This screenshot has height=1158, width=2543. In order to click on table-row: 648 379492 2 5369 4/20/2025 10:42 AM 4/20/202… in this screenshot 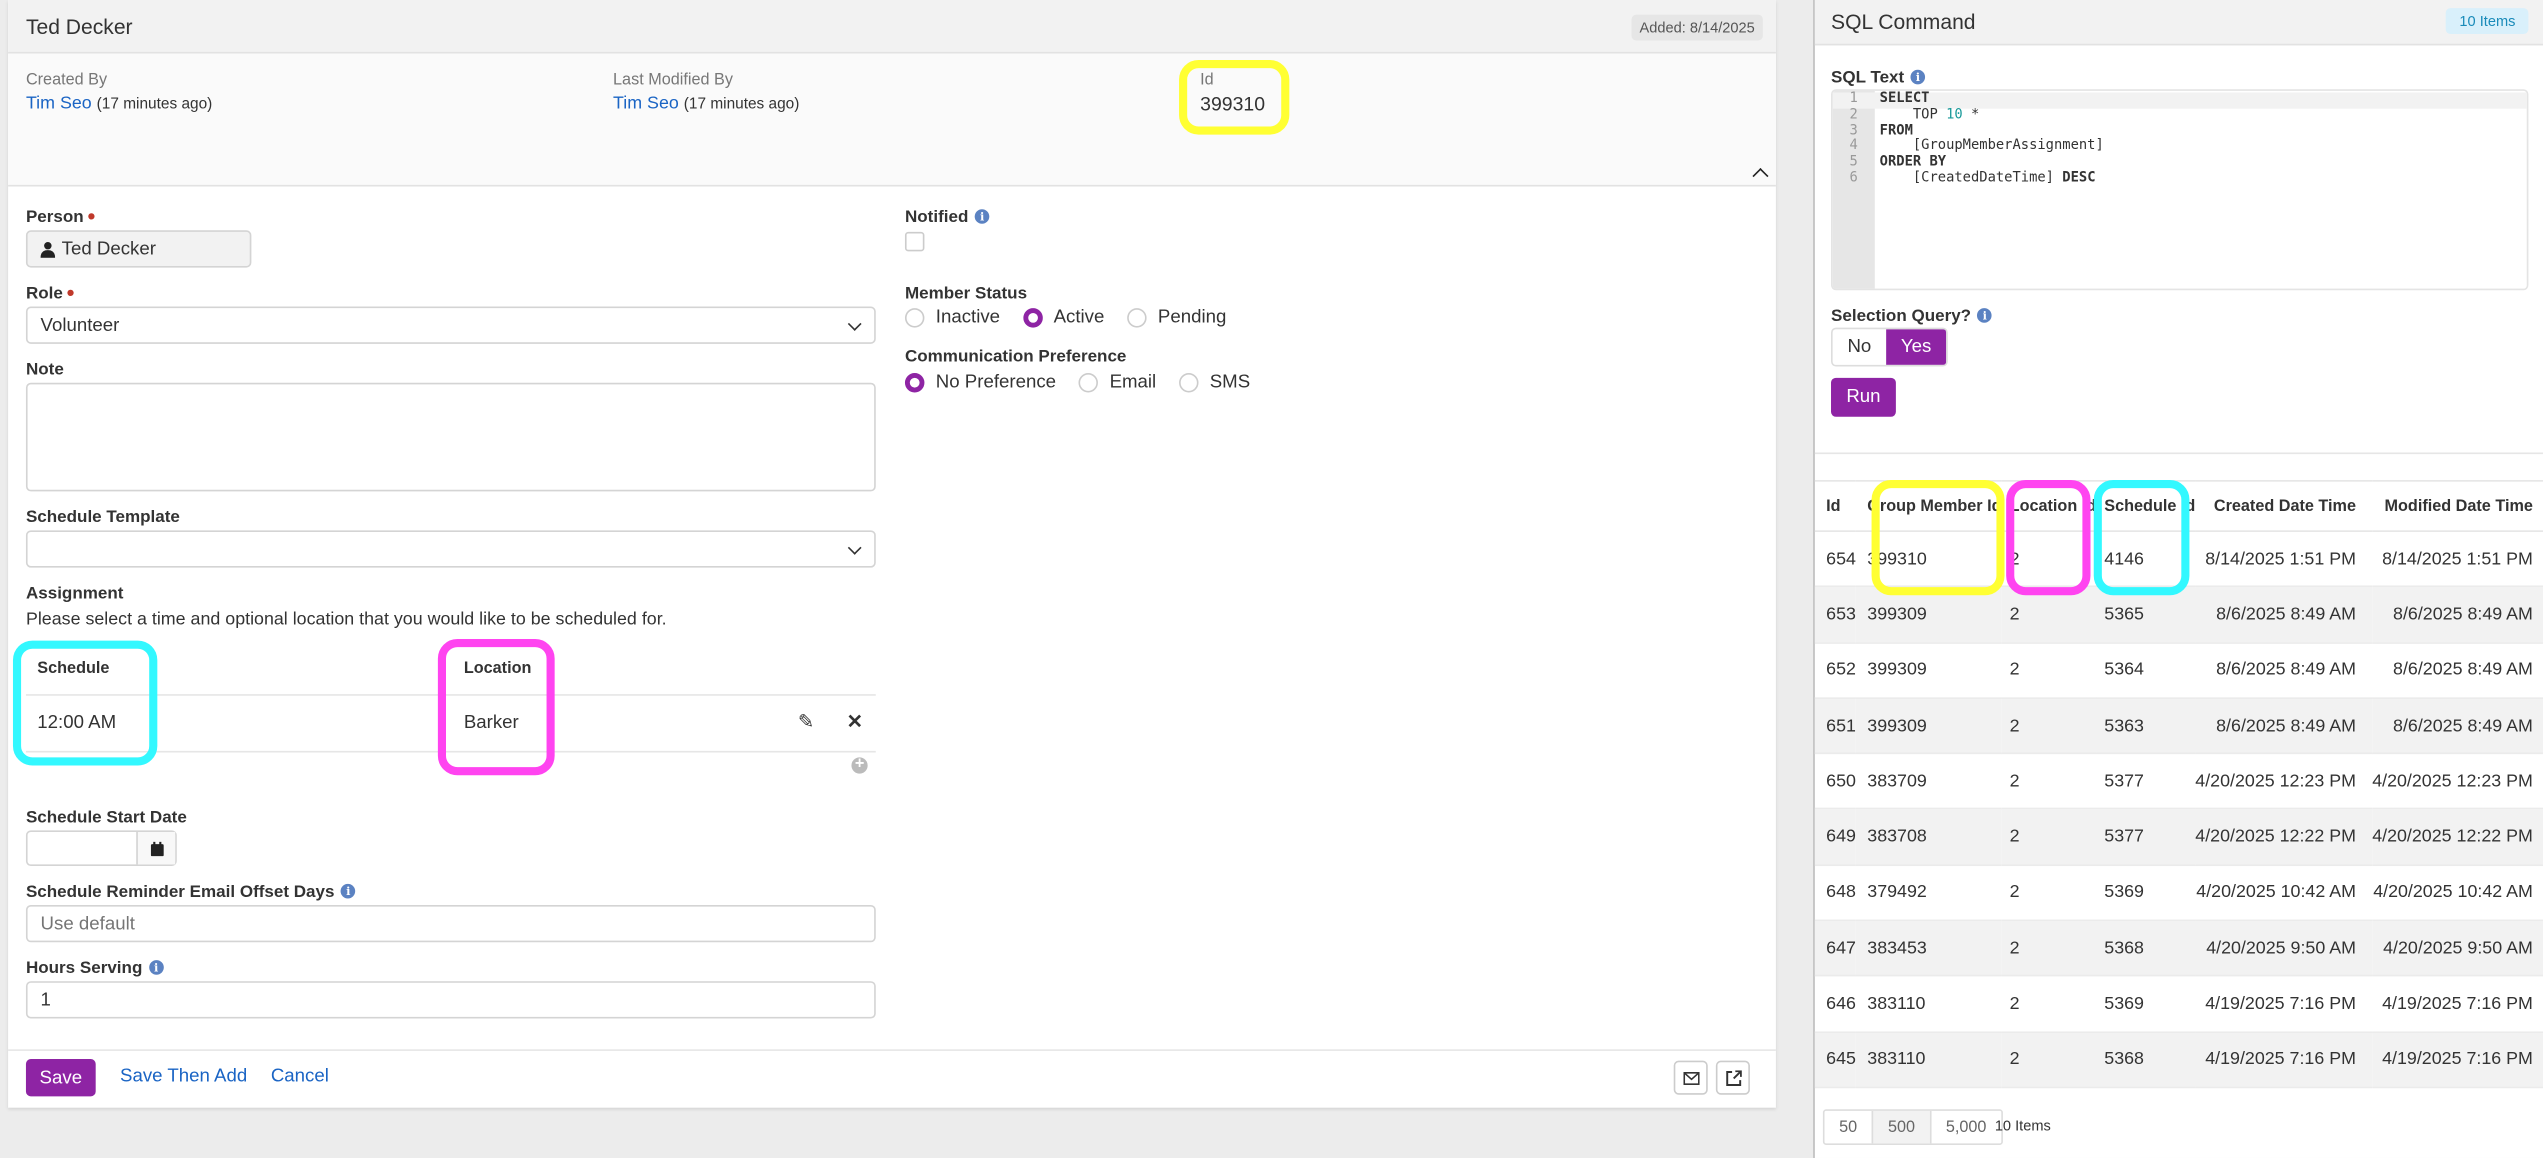, I will do `click(2178, 893)`.